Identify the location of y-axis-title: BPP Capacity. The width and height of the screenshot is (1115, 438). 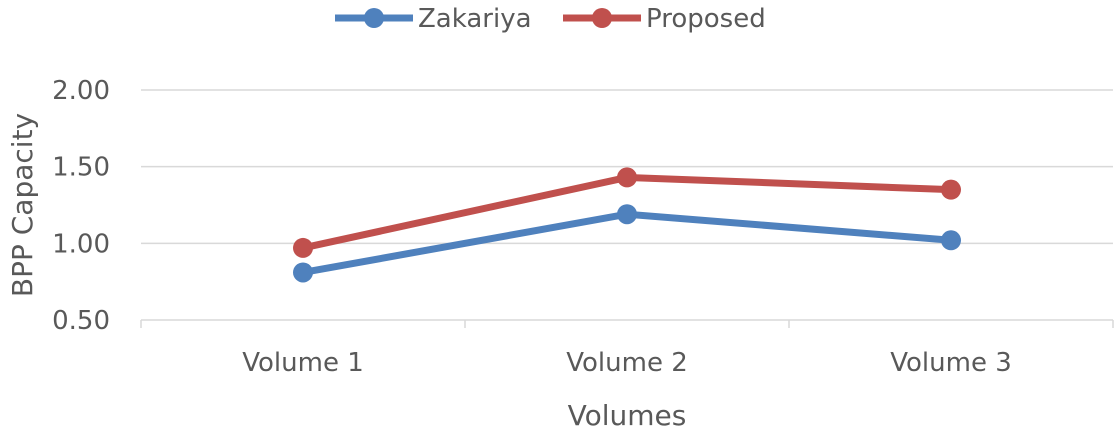
(22, 205).